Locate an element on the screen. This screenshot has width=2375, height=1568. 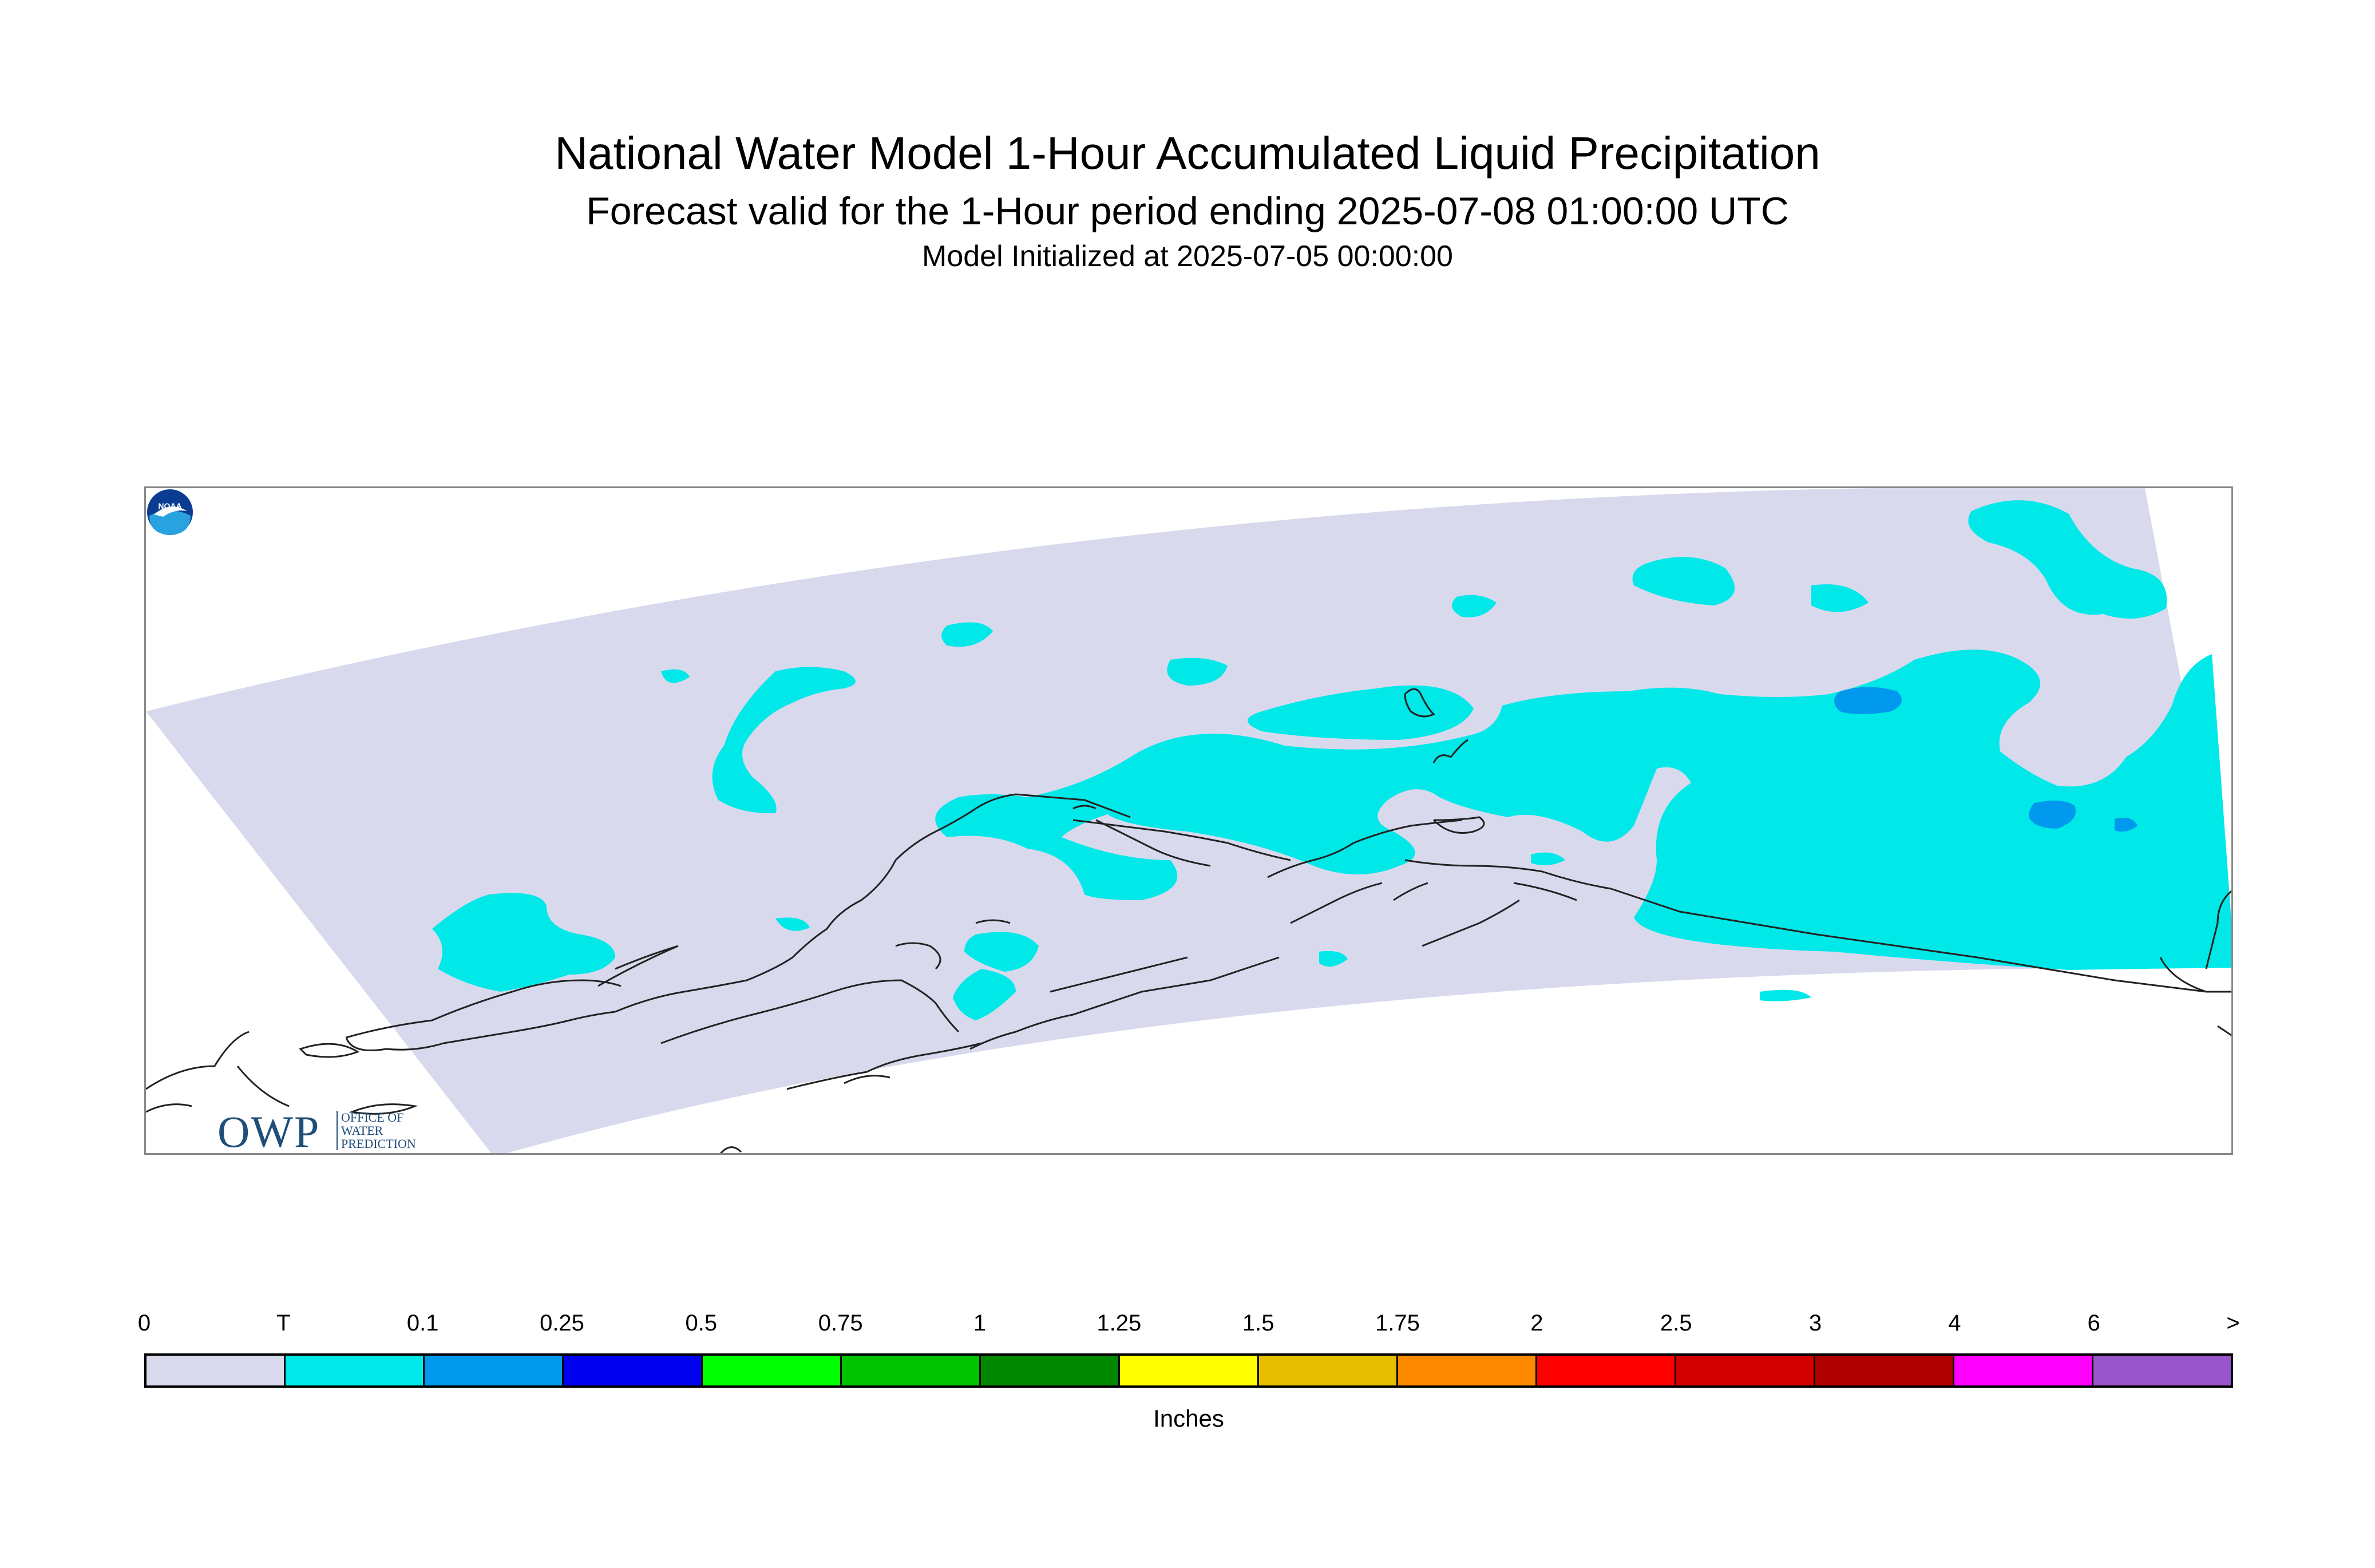
legend-tick-label: 6 is located at coordinates (2093, 1323).